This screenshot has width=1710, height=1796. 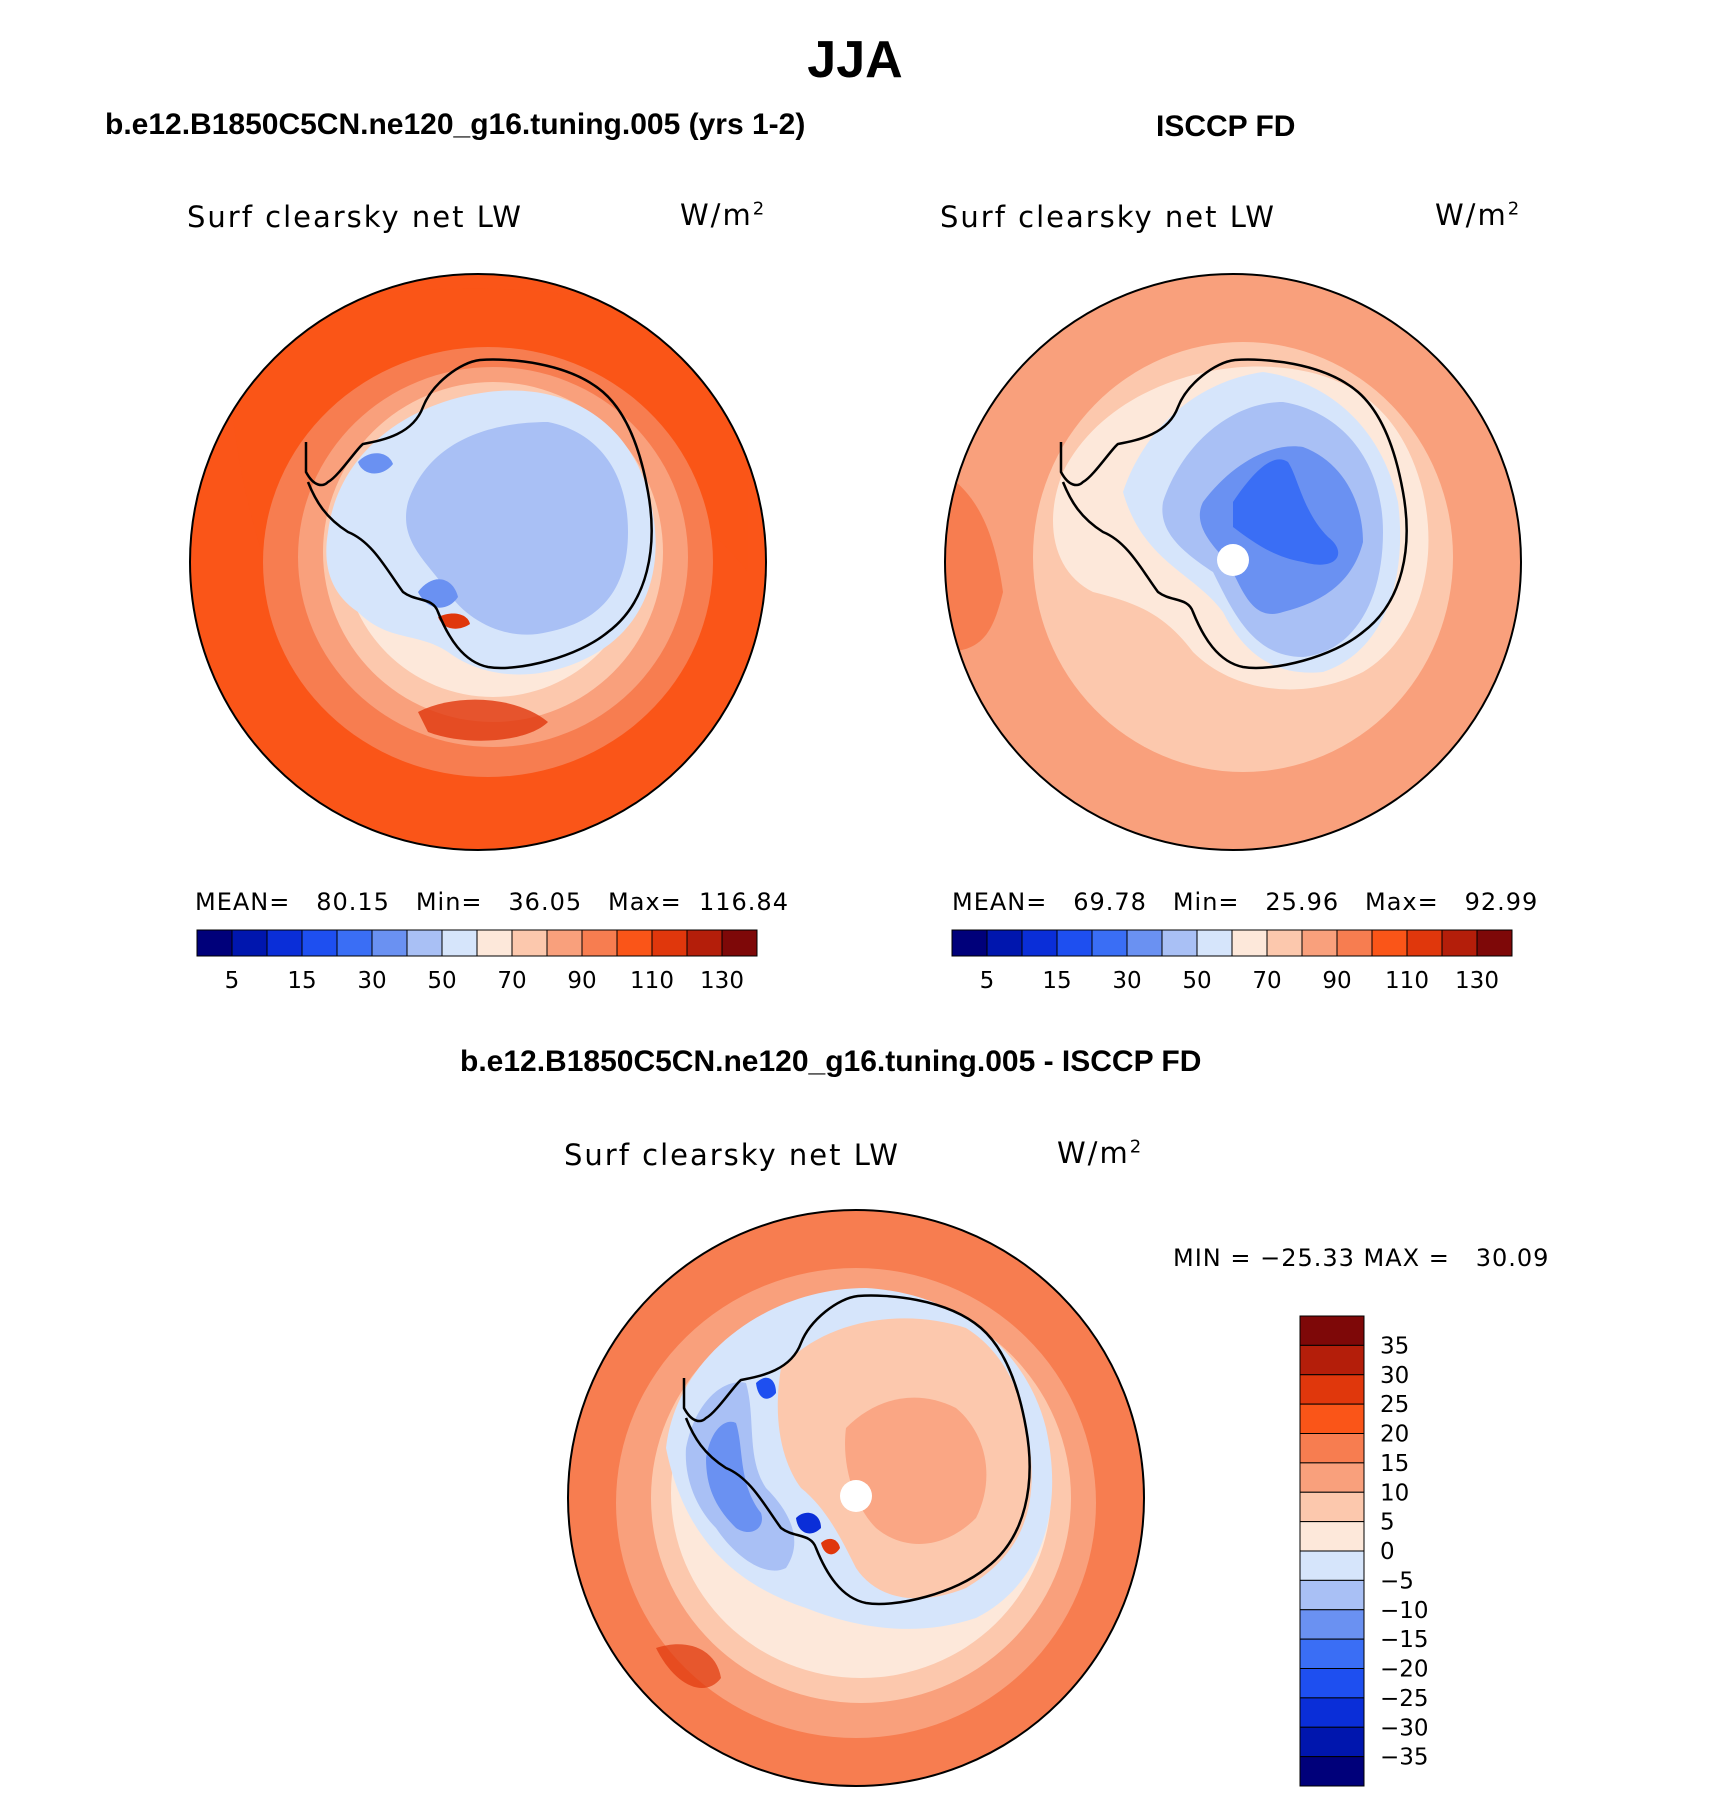 I want to click on obs-map, so click(x=1233, y=562).